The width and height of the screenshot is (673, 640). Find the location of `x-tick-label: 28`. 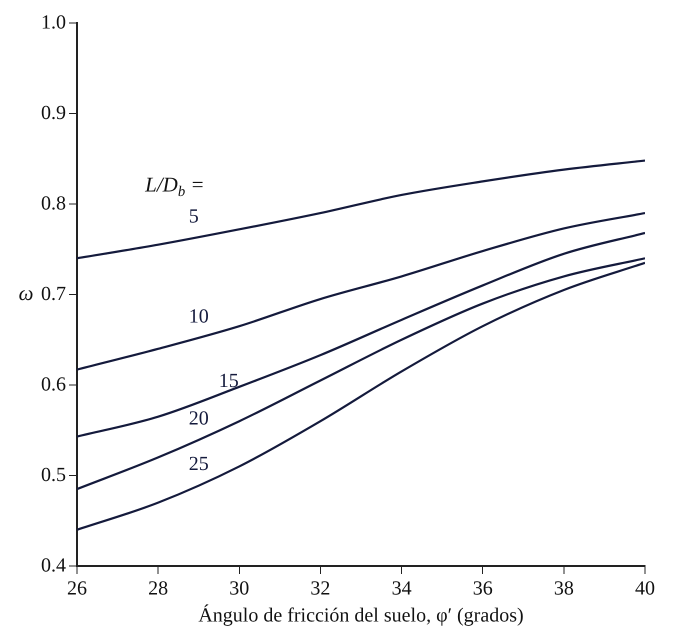

x-tick-label: 28 is located at coordinates (158, 588).